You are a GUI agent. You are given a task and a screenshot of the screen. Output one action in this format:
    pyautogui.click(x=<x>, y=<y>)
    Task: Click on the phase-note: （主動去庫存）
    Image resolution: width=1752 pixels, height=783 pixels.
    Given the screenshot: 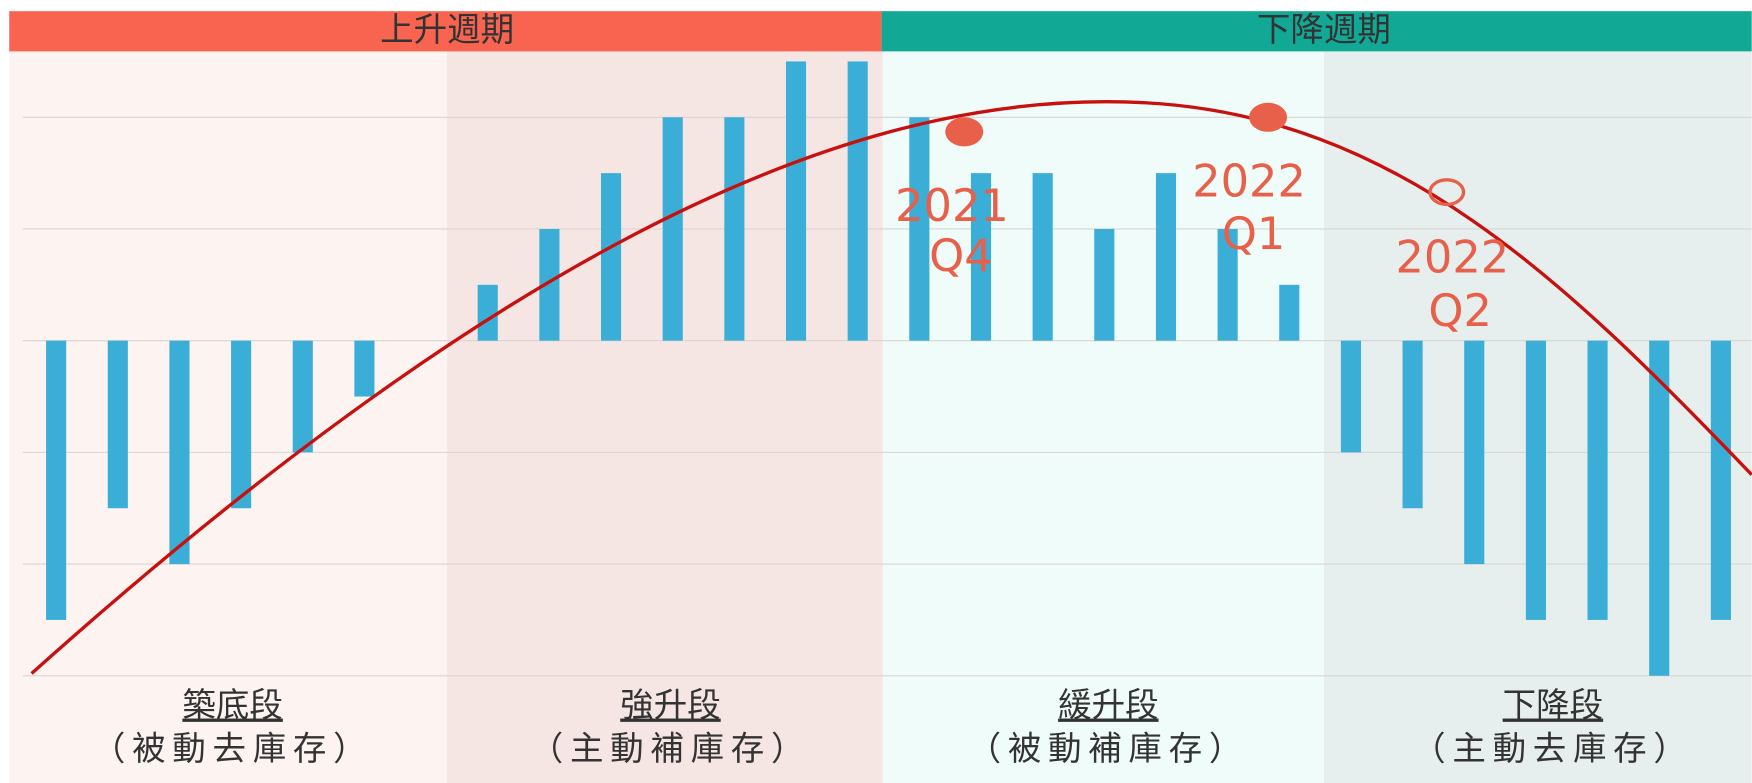 What is the action you would take?
    pyautogui.click(x=1552, y=748)
    